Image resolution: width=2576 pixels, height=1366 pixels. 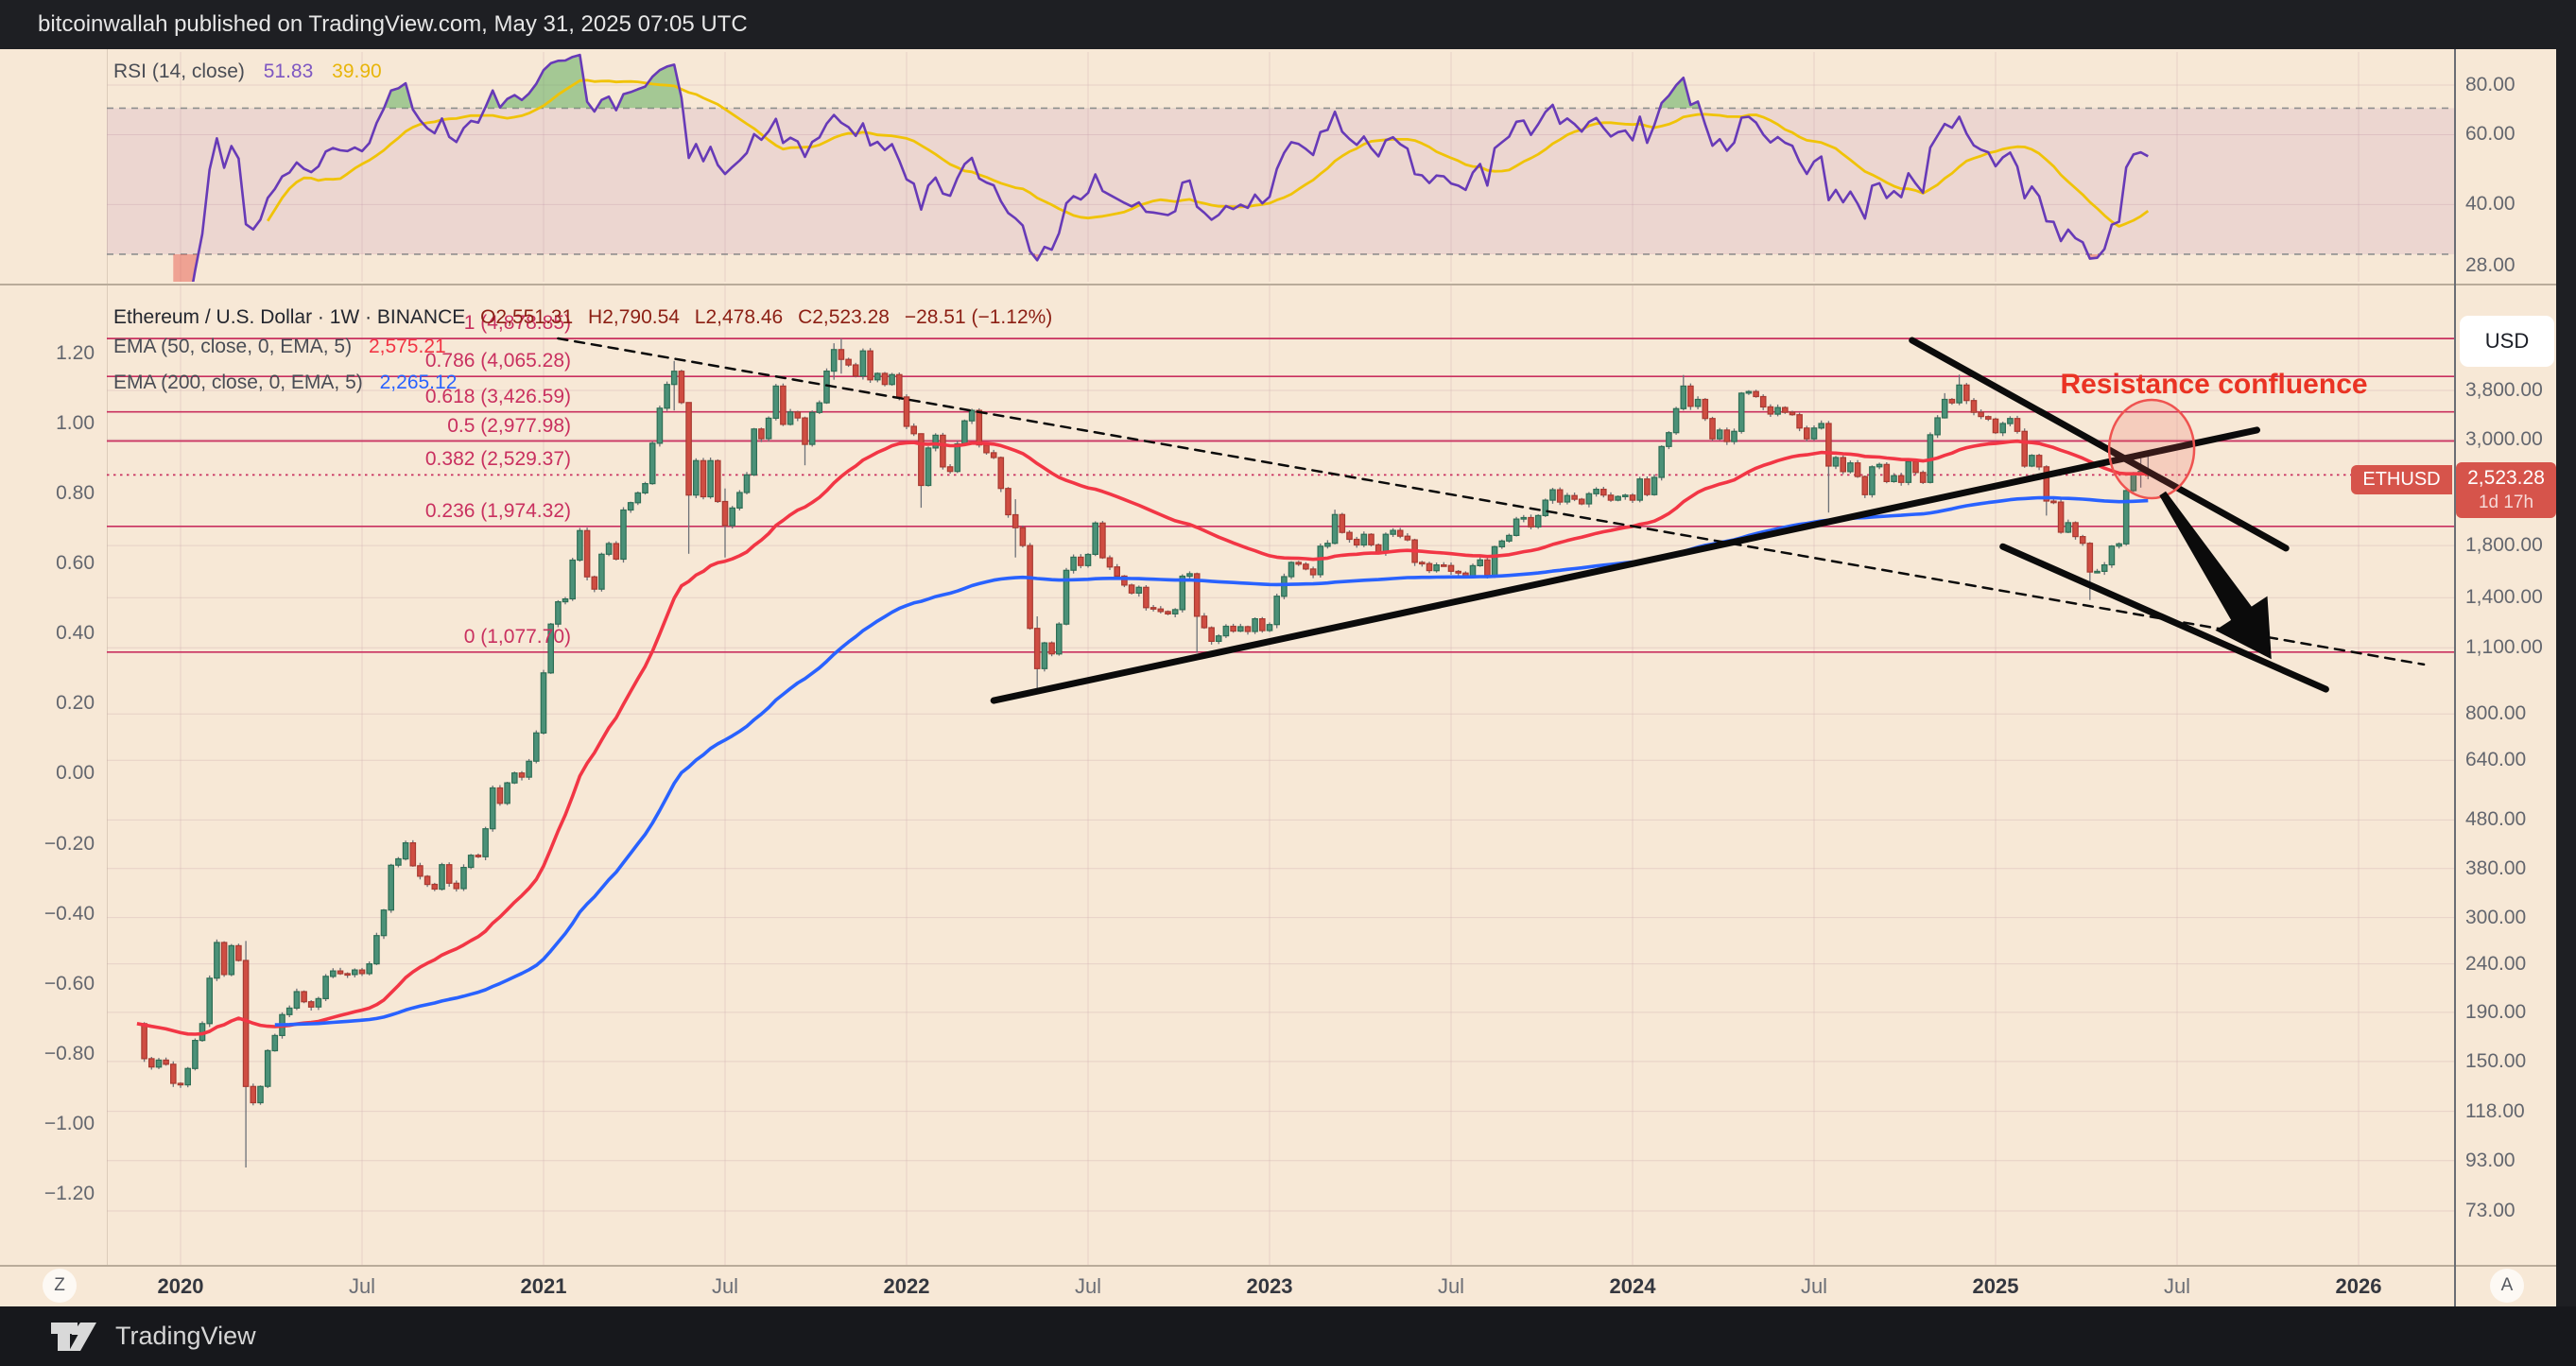 I want to click on low-value: L2,478.46, so click(x=739, y=317).